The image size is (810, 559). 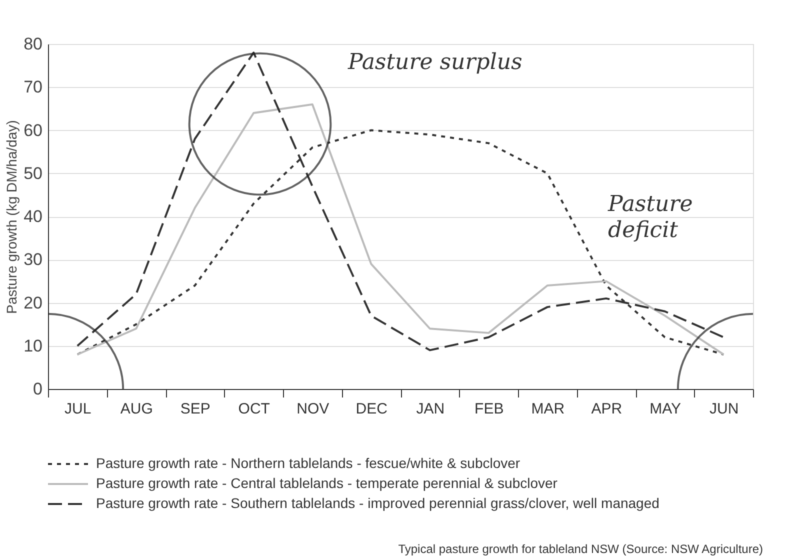 What do you see at coordinates (33, 130) in the screenshot?
I see `y-tick-label: 60` at bounding box center [33, 130].